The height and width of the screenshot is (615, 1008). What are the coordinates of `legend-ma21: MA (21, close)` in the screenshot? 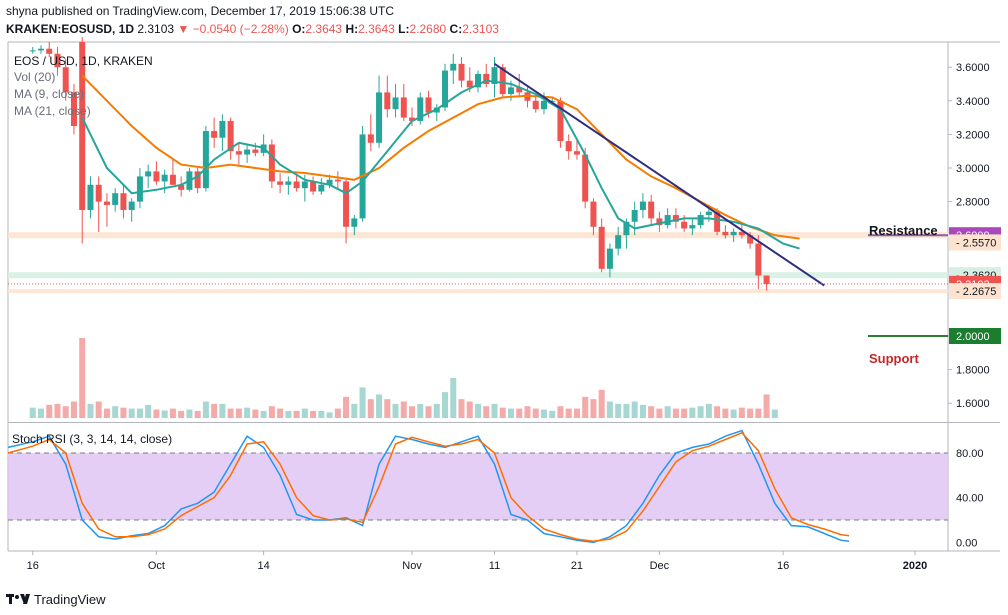 It's located at (52, 111).